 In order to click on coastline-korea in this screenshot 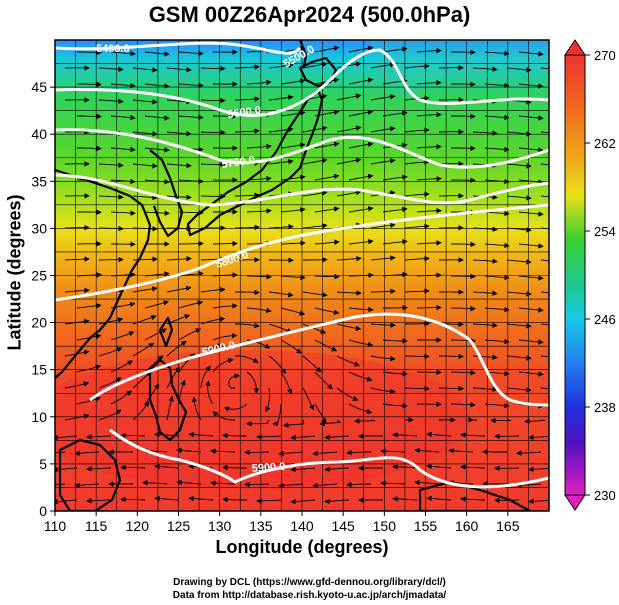, I will do `click(166, 193)`.